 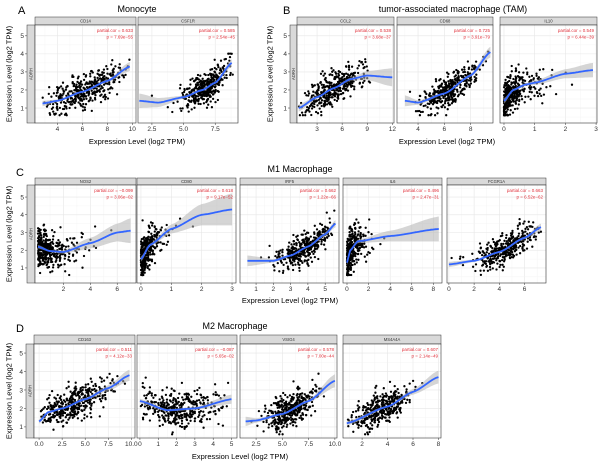 I want to click on y-tick-label: 2, so click(x=22, y=251).